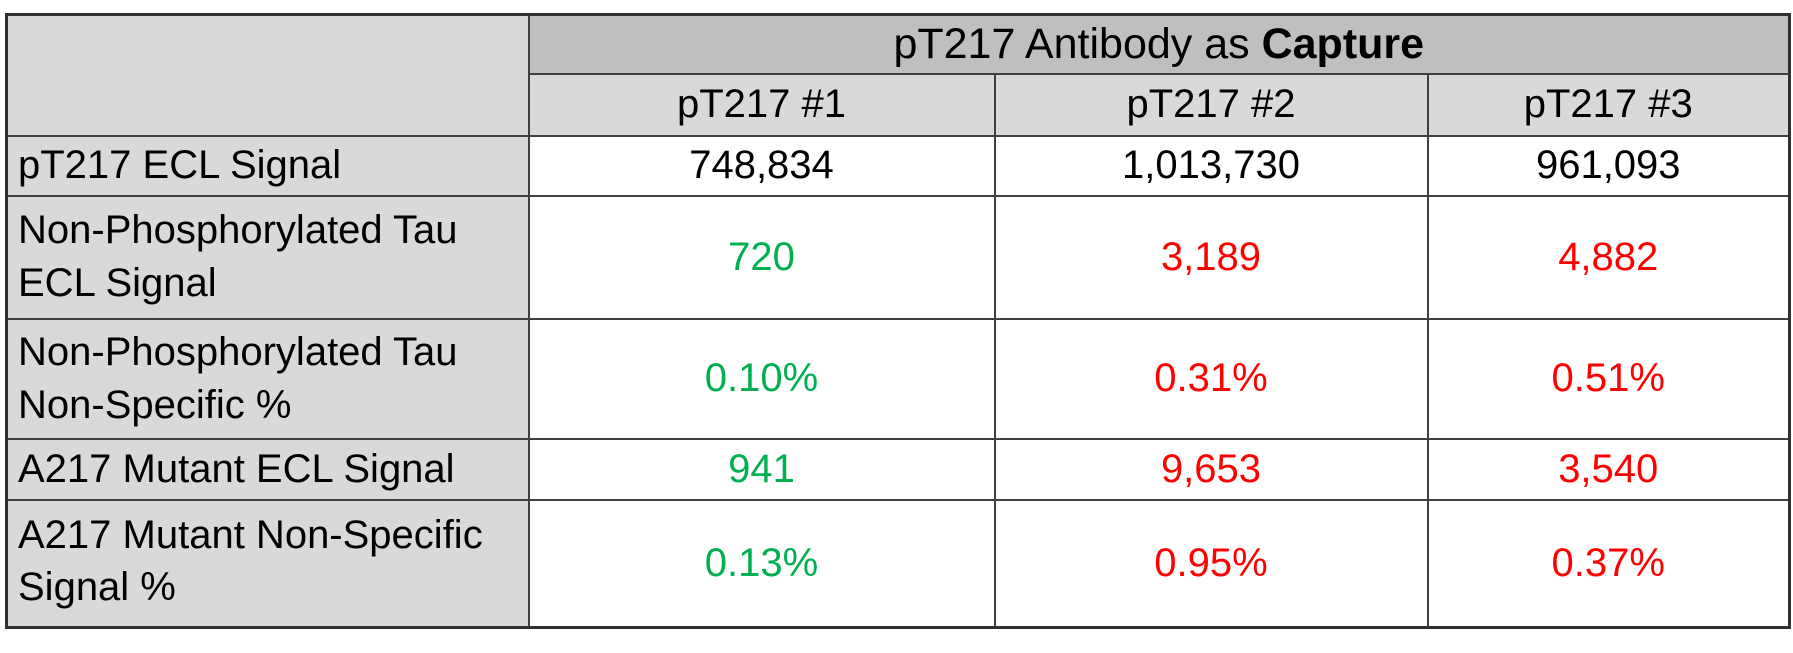 The height and width of the screenshot is (653, 1793). What do you see at coordinates (761, 104) in the screenshot?
I see `column-header-pt217-1: pT217 #1` at bounding box center [761, 104].